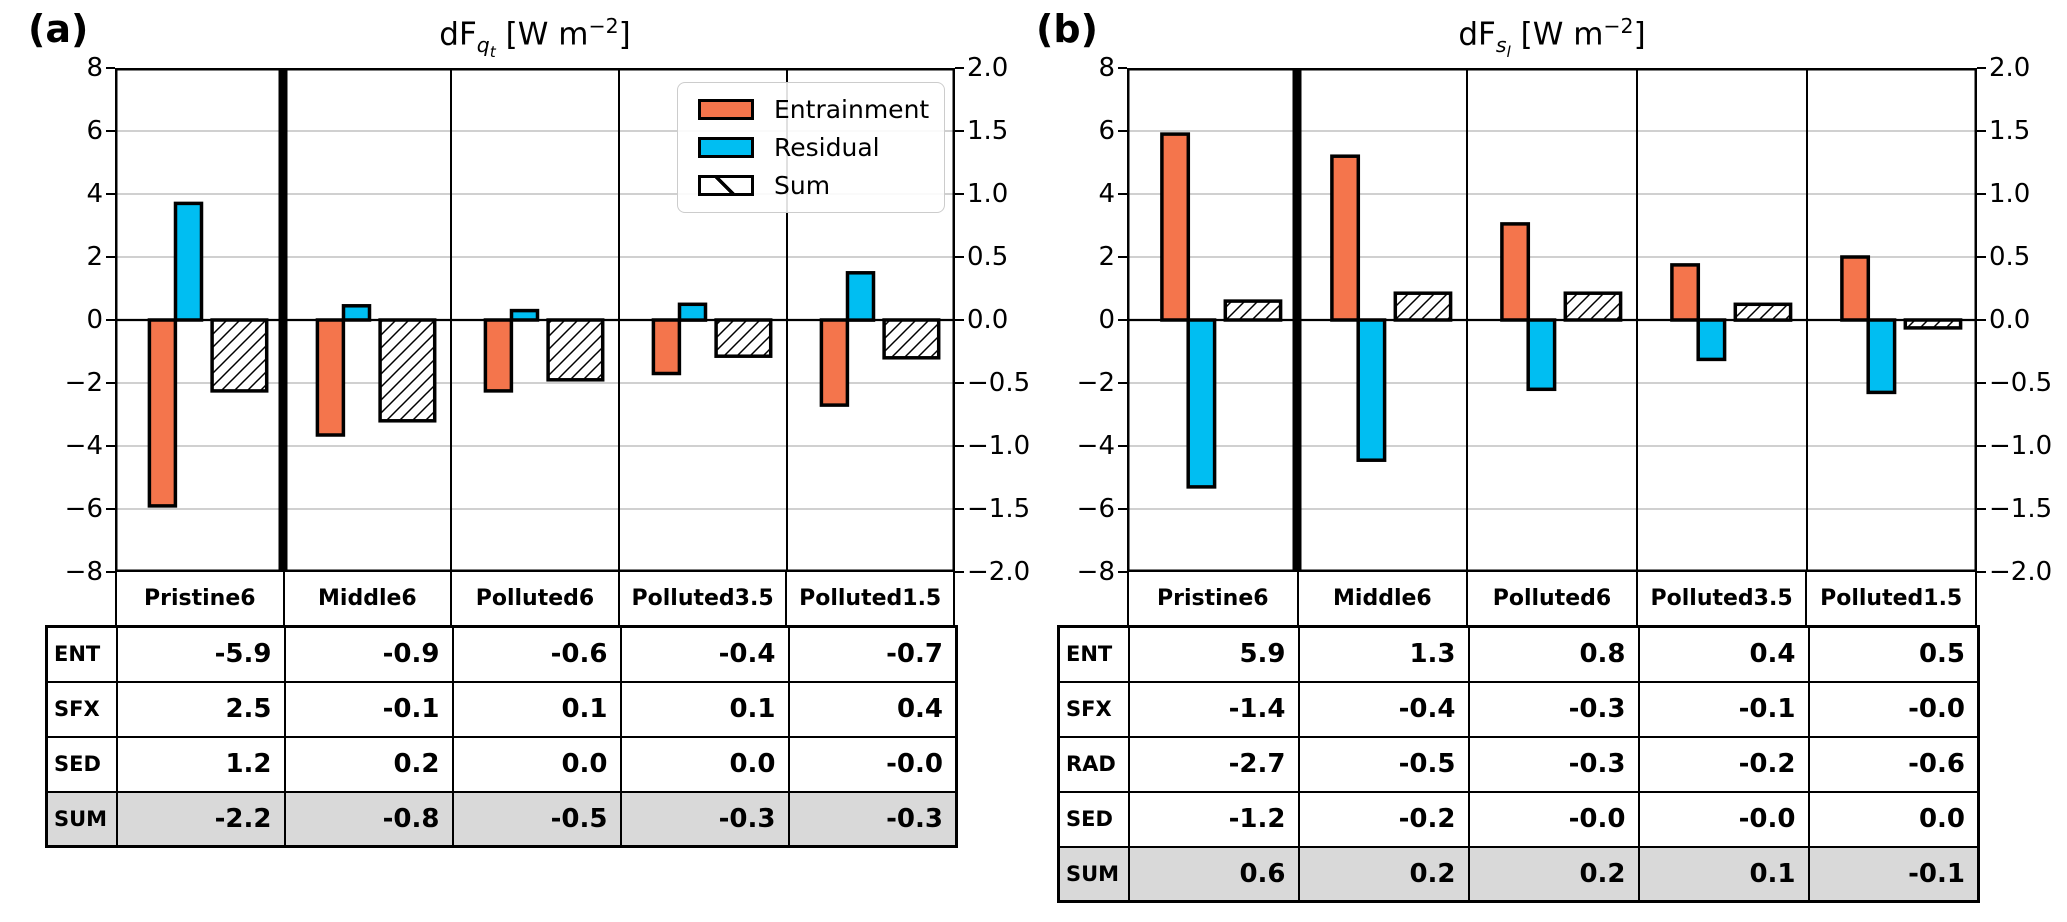 This screenshot has height=922, width=2067. I want to click on value-cell-ent-polluted3.5: -0.4, so click(704, 654).